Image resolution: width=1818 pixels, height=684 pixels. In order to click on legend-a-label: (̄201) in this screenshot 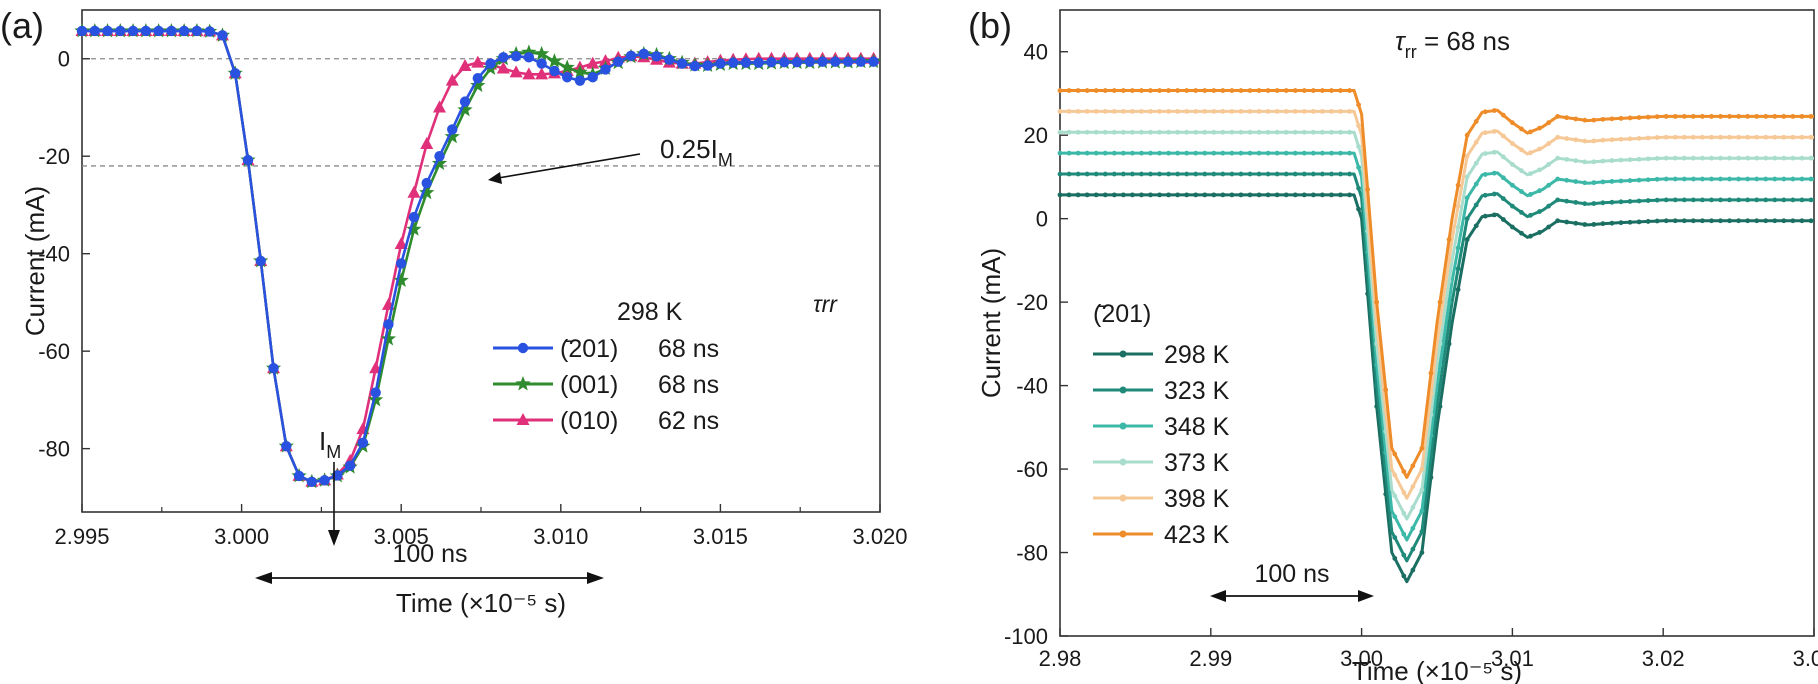, I will do `click(589, 349)`.